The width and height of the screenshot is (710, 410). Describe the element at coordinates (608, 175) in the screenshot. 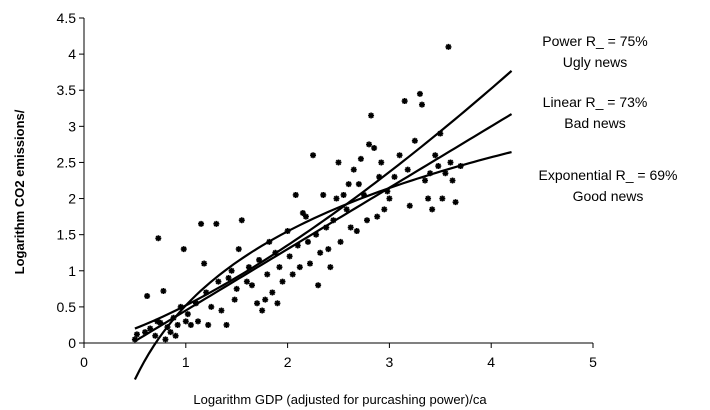

I see `annotation-exponential-line1: Exponential R_ = 69%` at that location.